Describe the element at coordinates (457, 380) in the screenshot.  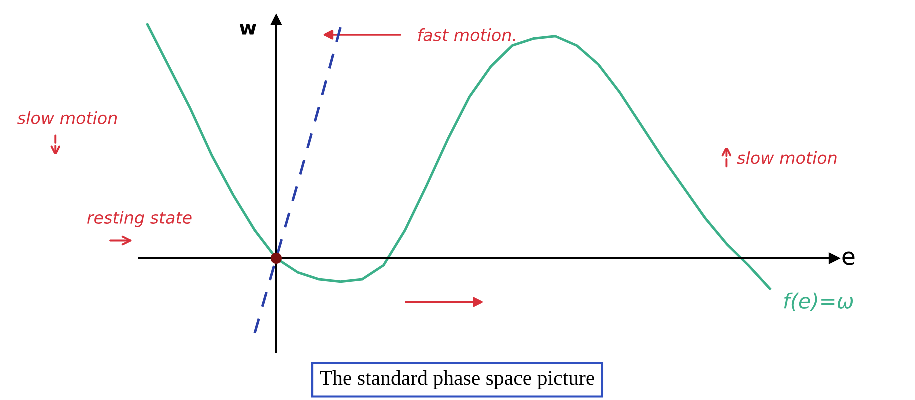
I see `text: The standard phase space picture` at that location.